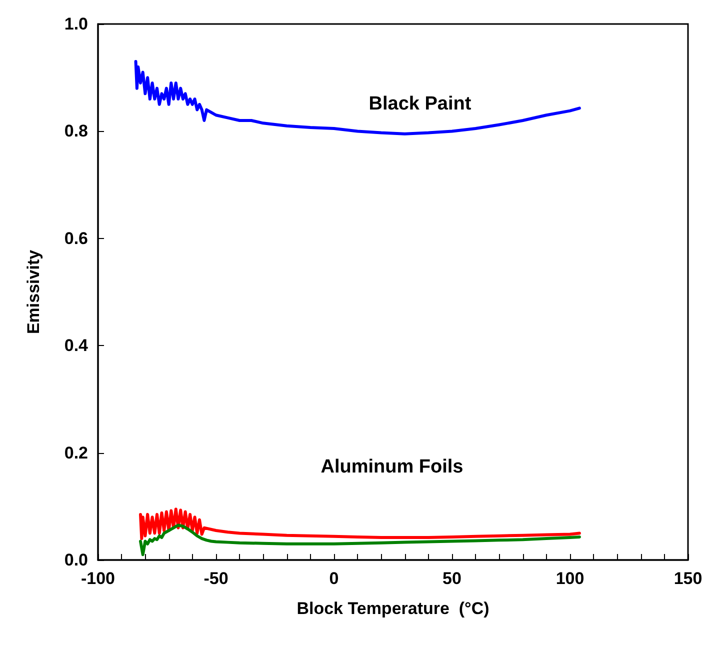  I want to click on x-axis-title: Block Temperature (°C), so click(393, 608).